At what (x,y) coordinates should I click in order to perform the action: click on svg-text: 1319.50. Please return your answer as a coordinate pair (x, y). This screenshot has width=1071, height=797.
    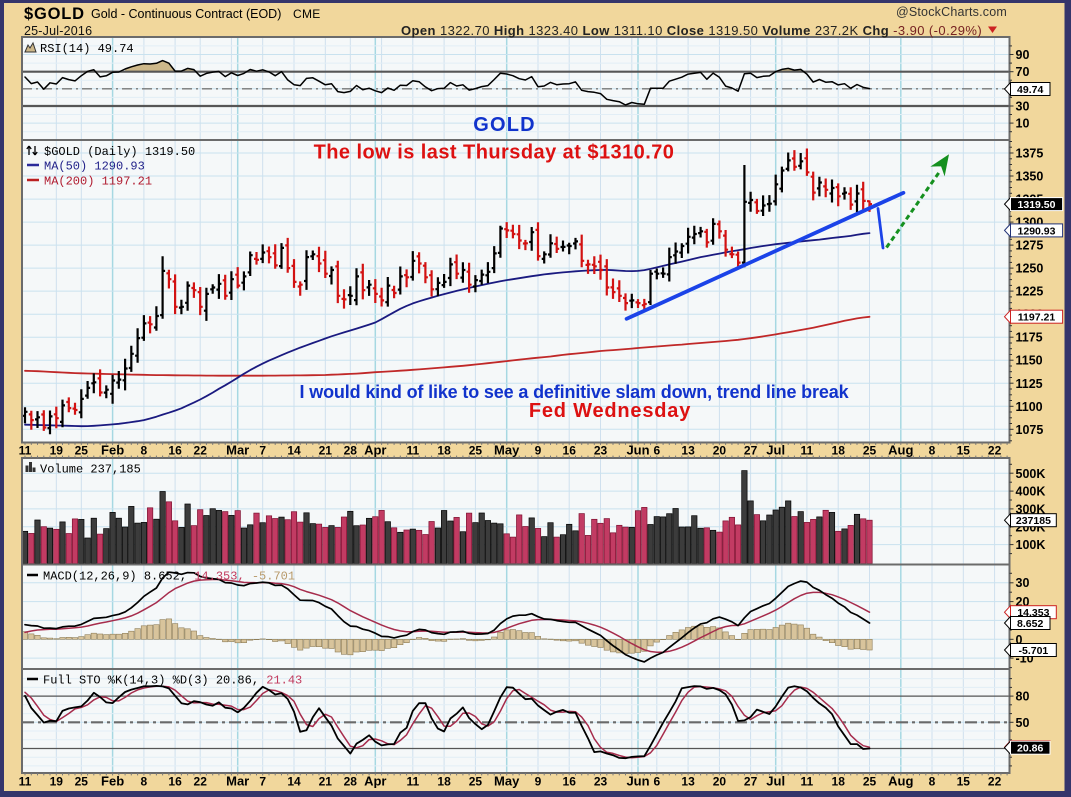
    Looking at the image, I should click on (1037, 205).